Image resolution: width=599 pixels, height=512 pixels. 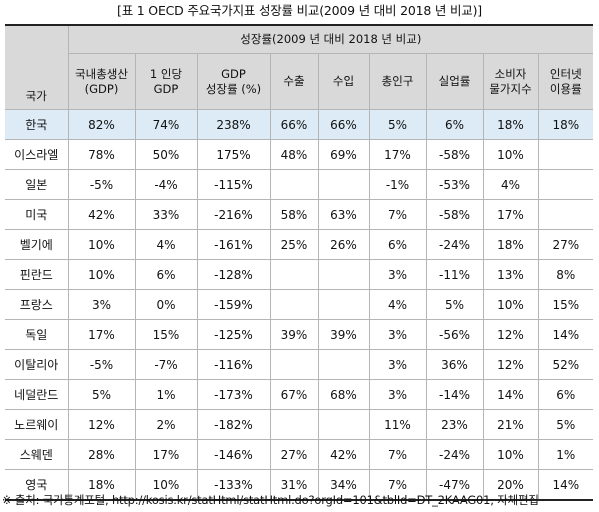 I want to click on value-cell: 39%, so click(x=294, y=334).